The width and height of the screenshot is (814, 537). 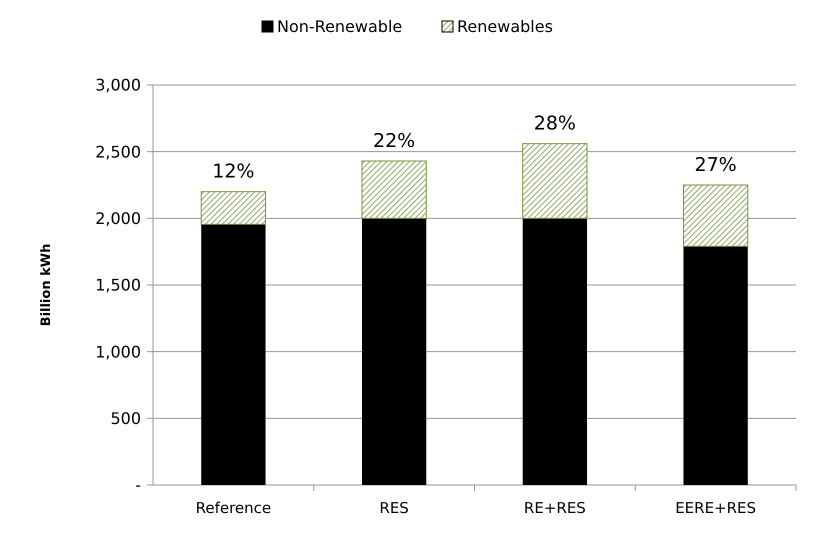 I want to click on annotation: 12%, so click(x=233, y=171).